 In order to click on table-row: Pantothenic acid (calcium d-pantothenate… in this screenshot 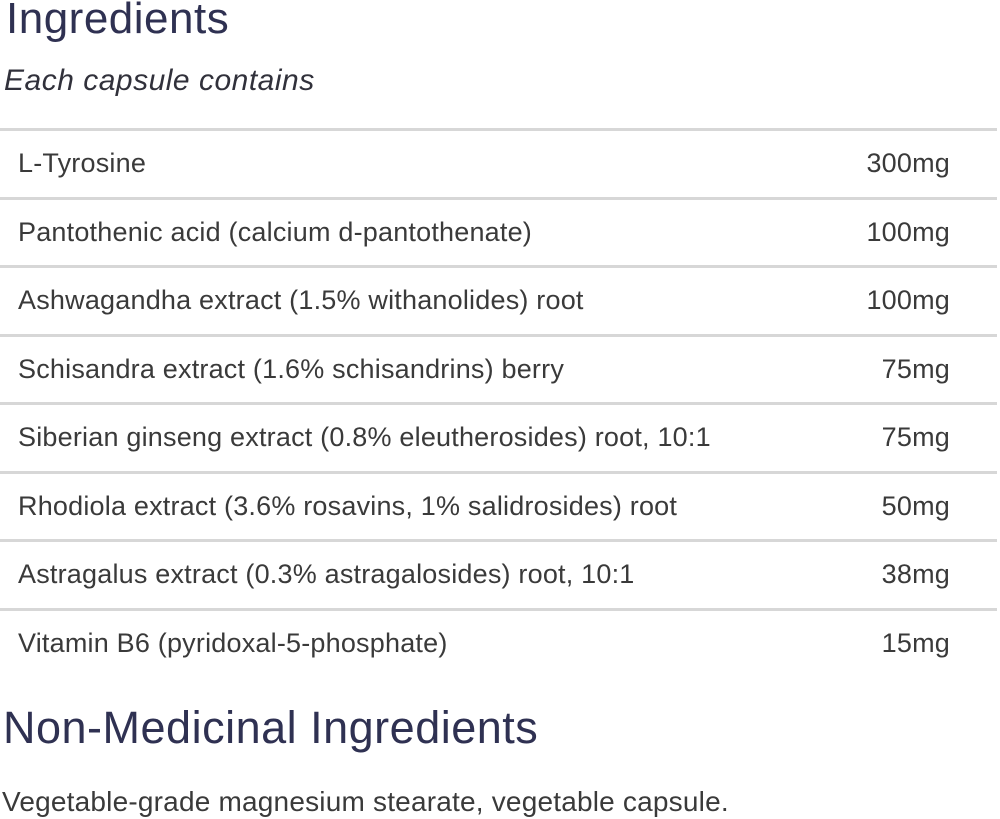, I will do `click(498, 231)`.